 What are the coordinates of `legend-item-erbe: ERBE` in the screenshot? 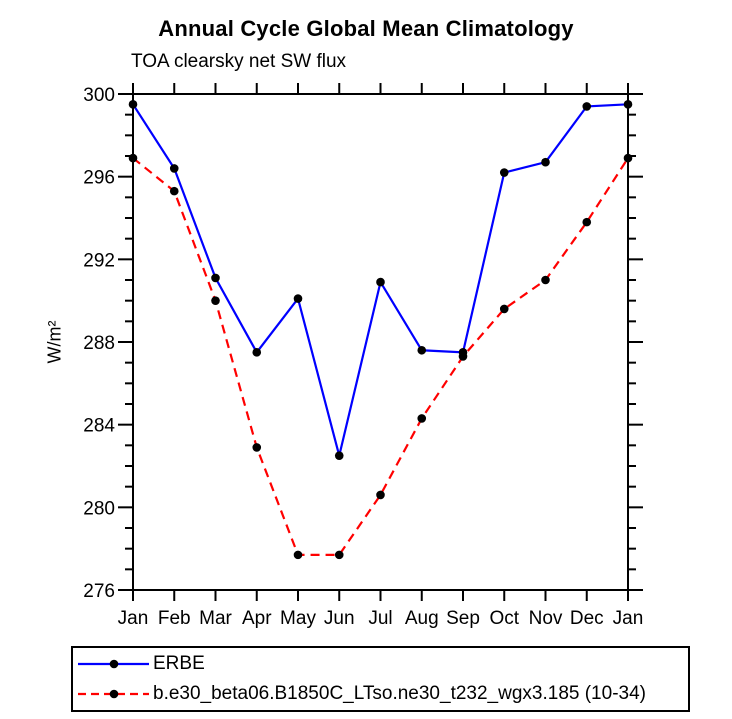 It's located at (383, 664).